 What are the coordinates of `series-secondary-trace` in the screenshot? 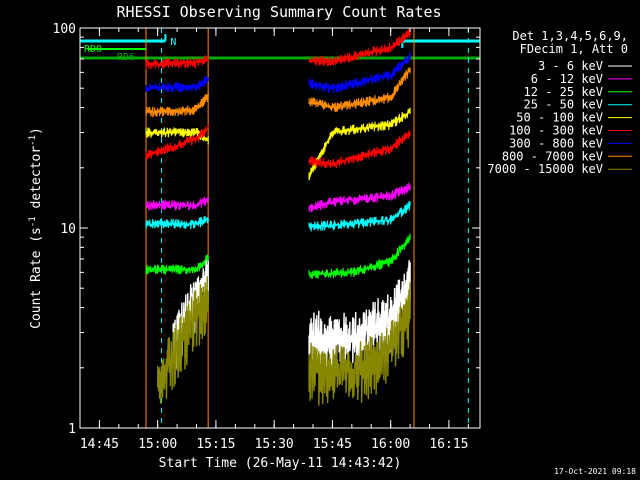 It's located at (278, 146).